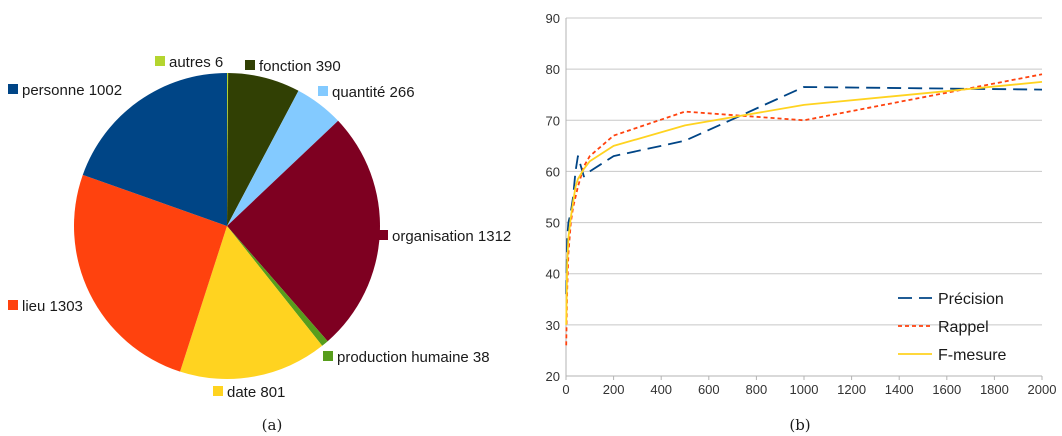 This screenshot has width=1062, height=436. What do you see at coordinates (553, 325) in the screenshot?
I see `y-tick-label-1: 30` at bounding box center [553, 325].